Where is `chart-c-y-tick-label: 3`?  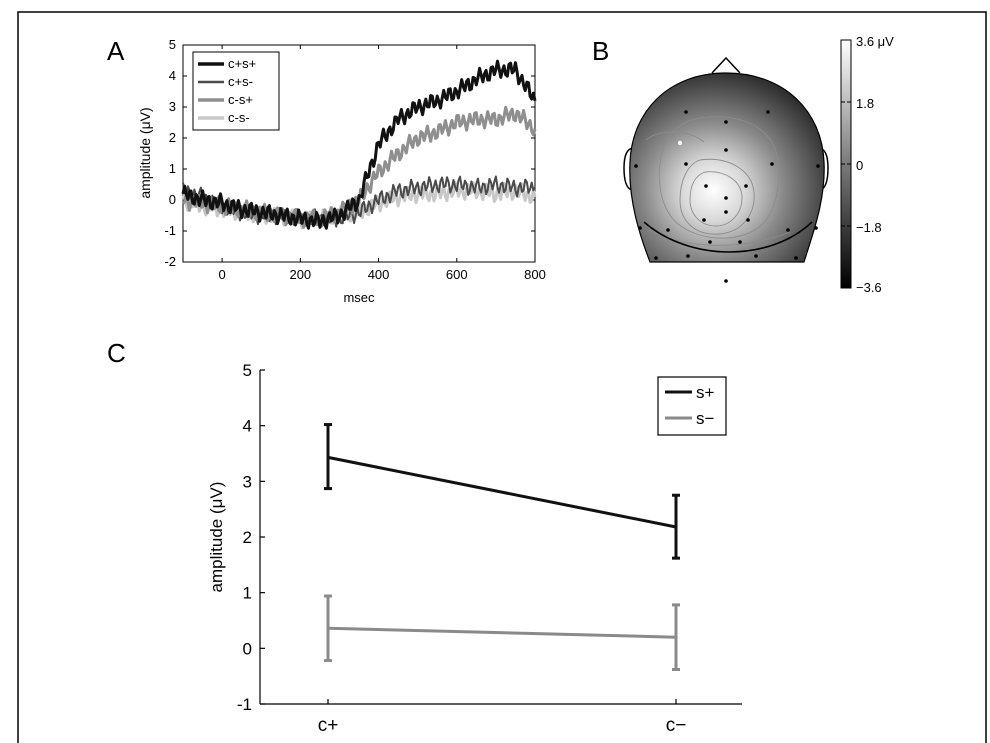 chart-c-y-tick-label: 3 is located at coordinates (247, 481).